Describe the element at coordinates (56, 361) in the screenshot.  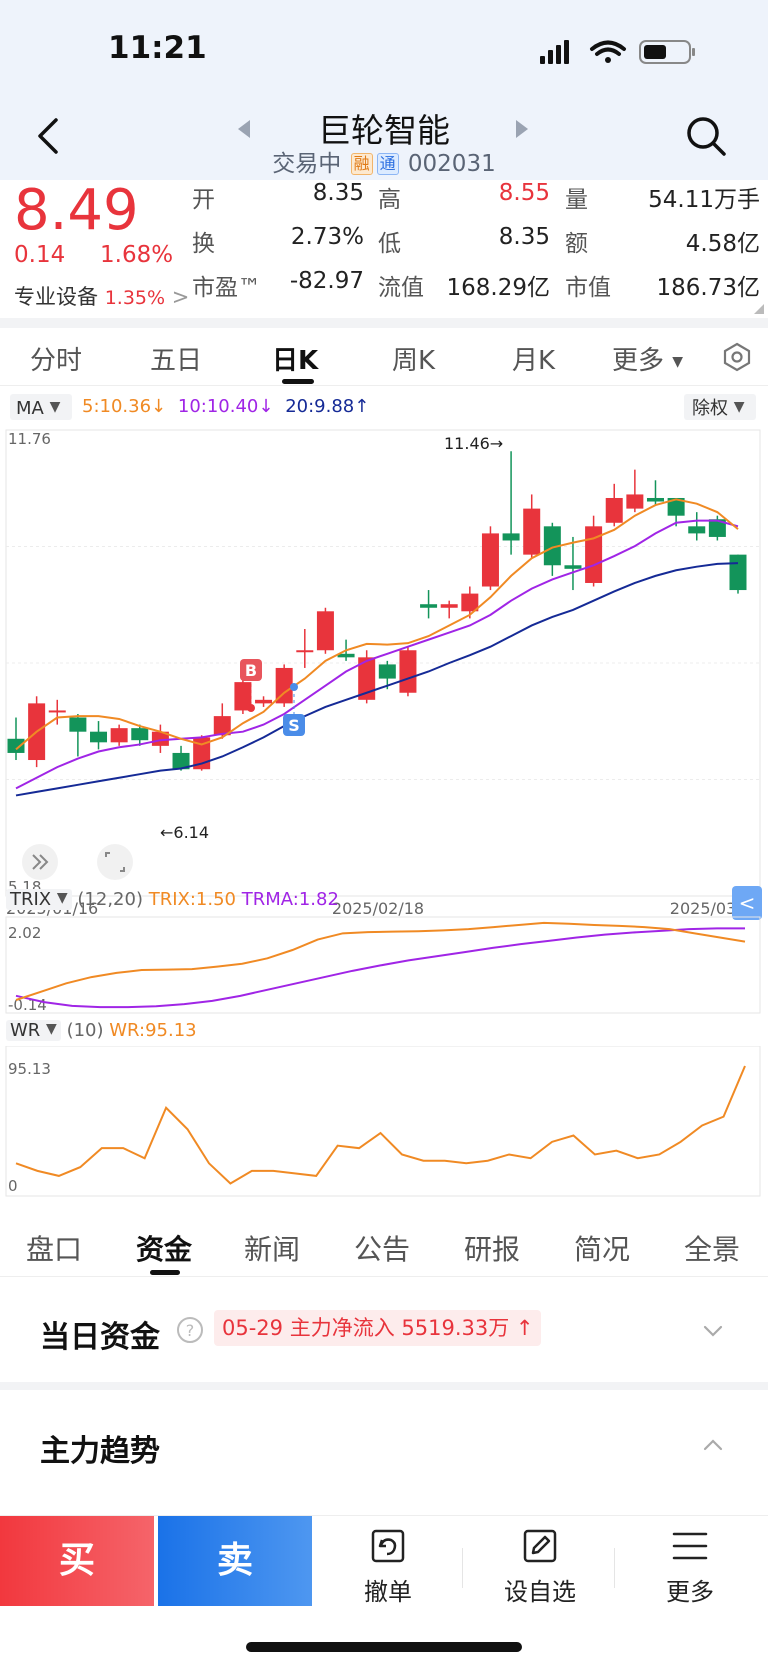
I see `tab-intraday: 分时` at that location.